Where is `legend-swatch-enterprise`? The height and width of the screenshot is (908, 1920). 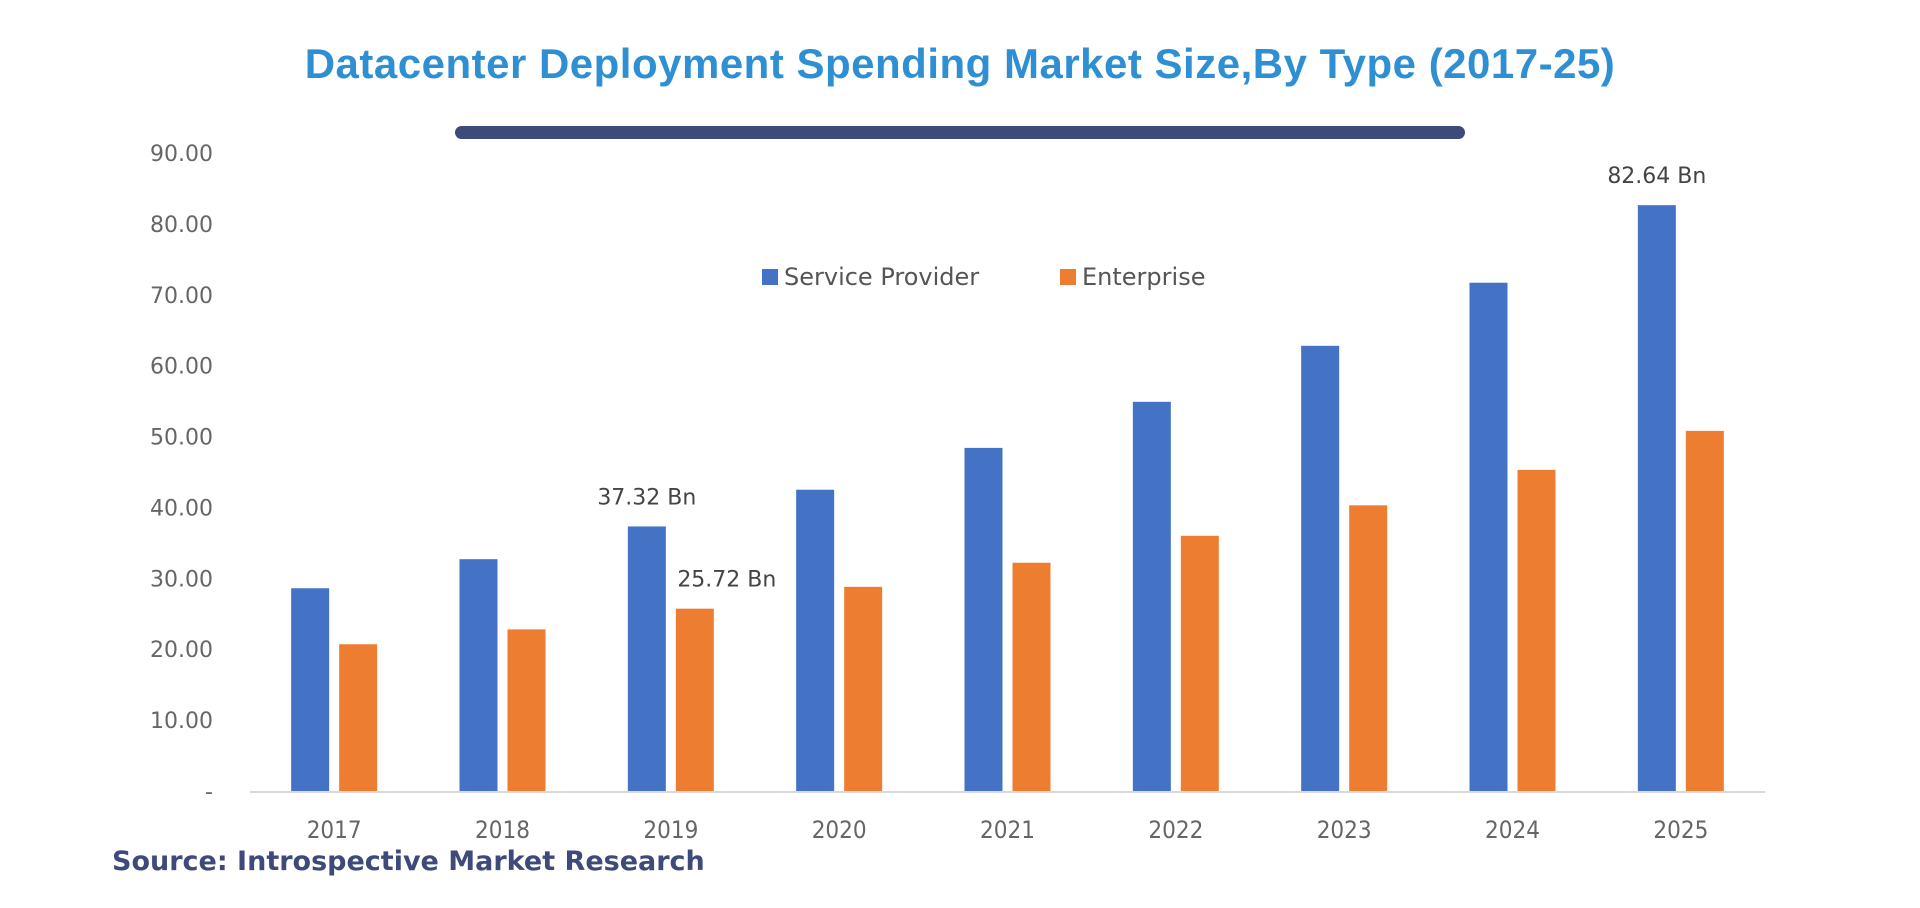
legend-swatch-enterprise is located at coordinates (1068, 277).